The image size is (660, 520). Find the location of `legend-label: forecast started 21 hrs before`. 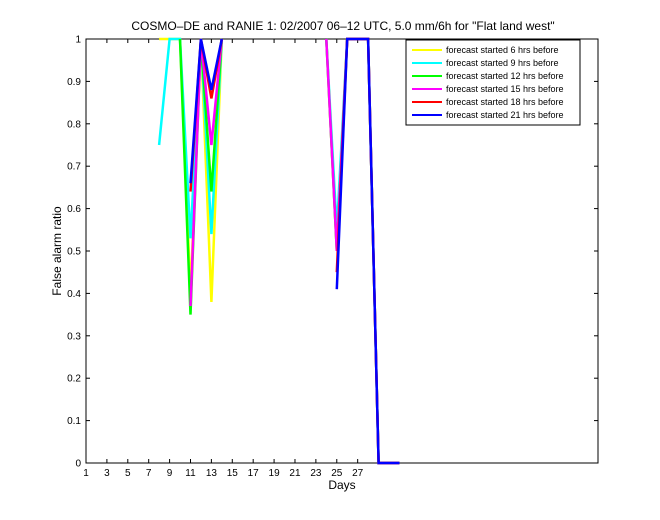

legend-label: forecast started 21 hrs before is located at coordinates (505, 115).